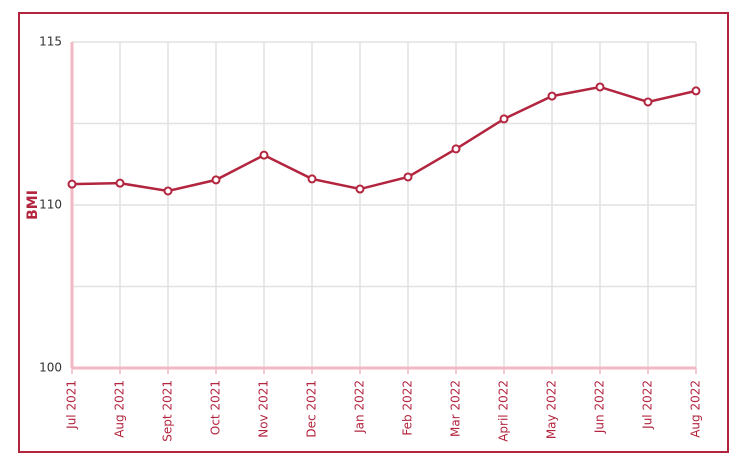 The height and width of the screenshot is (476, 747). Describe the element at coordinates (504, 411) in the screenshot. I see `x-tick-label: April 2022` at that location.